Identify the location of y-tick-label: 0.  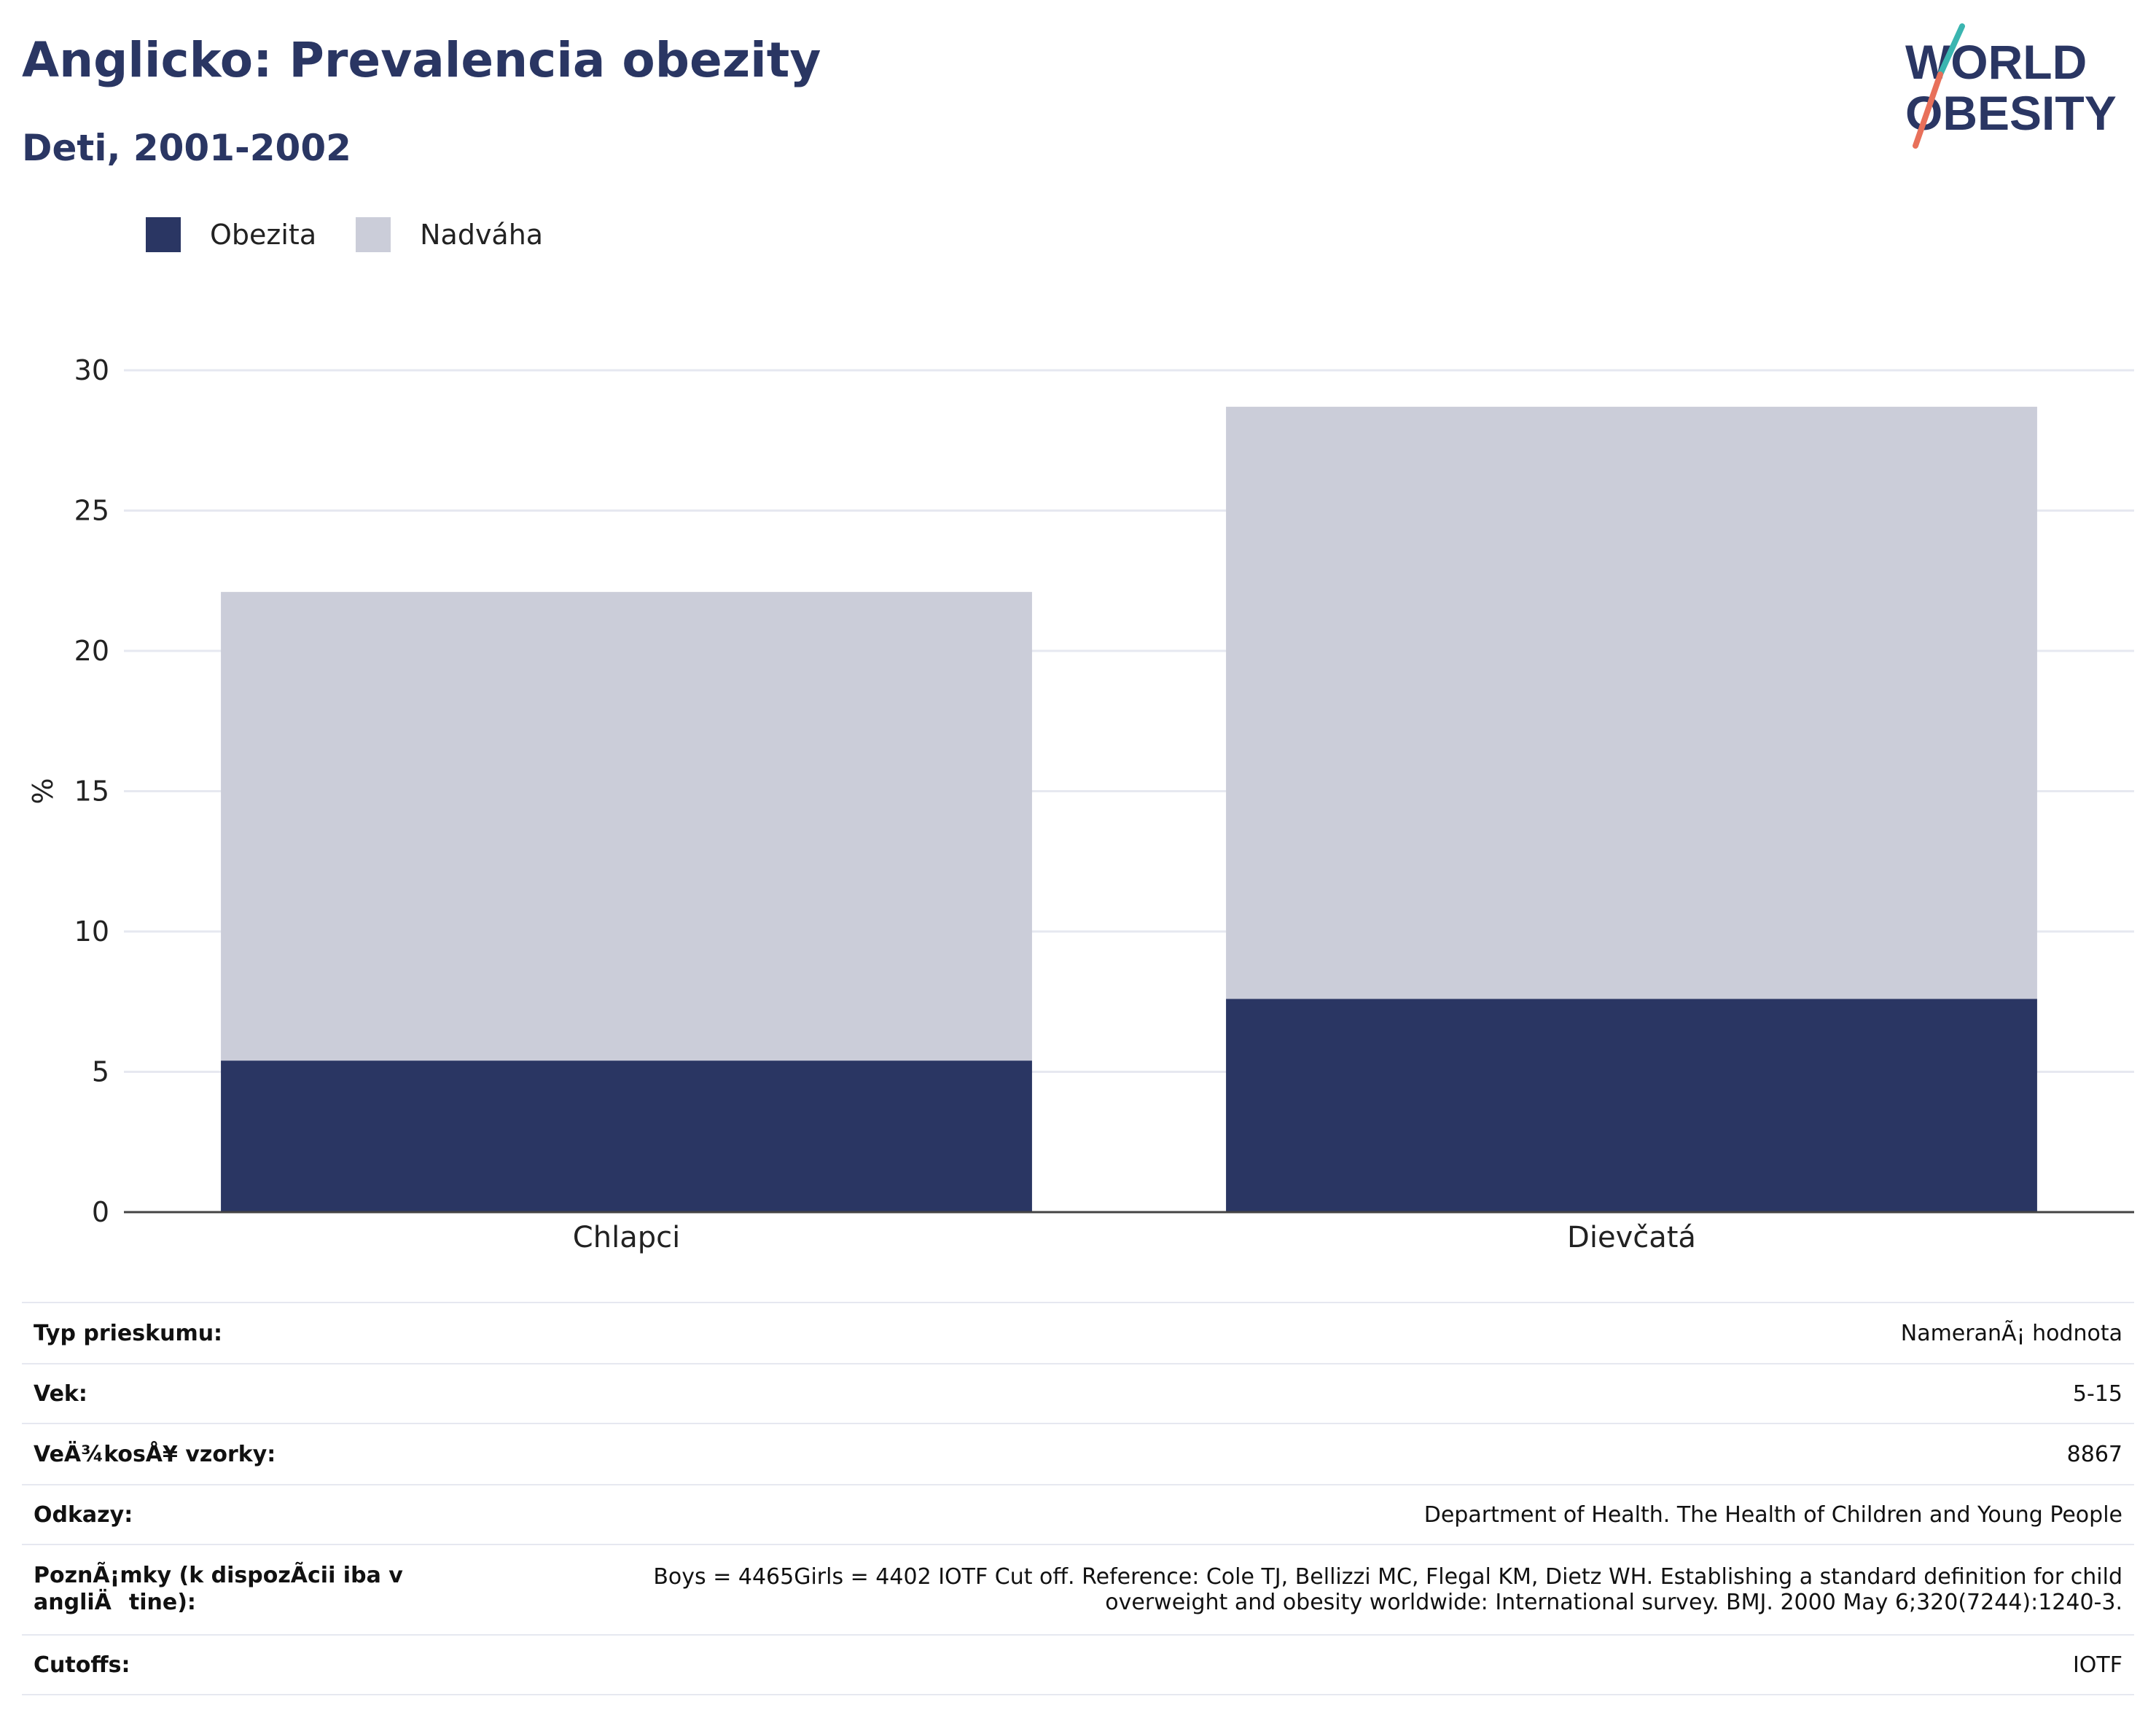
(101, 1212).